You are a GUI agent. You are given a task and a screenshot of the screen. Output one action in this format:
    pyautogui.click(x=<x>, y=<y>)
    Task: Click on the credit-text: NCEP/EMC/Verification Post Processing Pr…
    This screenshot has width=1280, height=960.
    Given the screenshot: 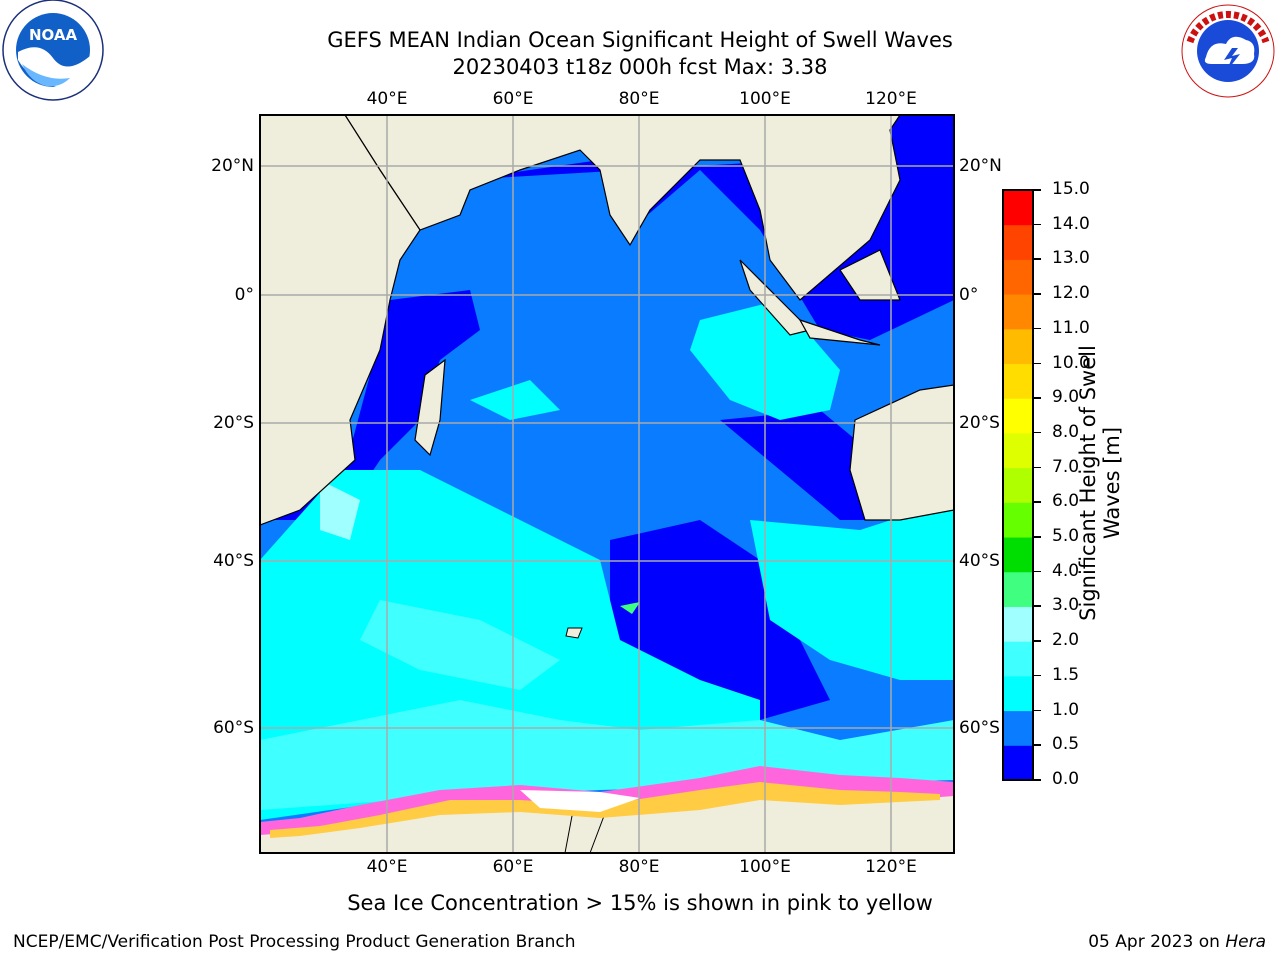 What is the action you would take?
    pyautogui.click(x=294, y=942)
    